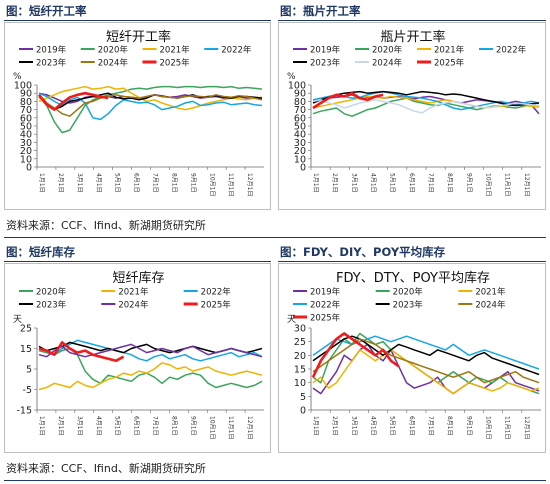 This screenshot has height=484, width=550. What do you see at coordinates (51, 50) in the screenshot?
I see `legend-label: 2019年` at bounding box center [51, 50].